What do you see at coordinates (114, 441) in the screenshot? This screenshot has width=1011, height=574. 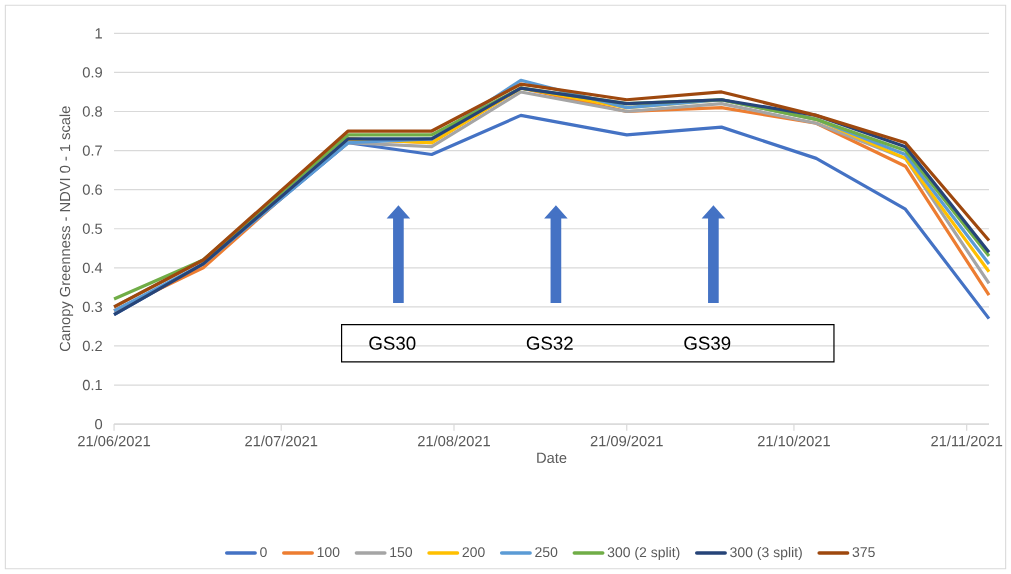 I see `x-tick-label: 21/06/2021` at bounding box center [114, 441].